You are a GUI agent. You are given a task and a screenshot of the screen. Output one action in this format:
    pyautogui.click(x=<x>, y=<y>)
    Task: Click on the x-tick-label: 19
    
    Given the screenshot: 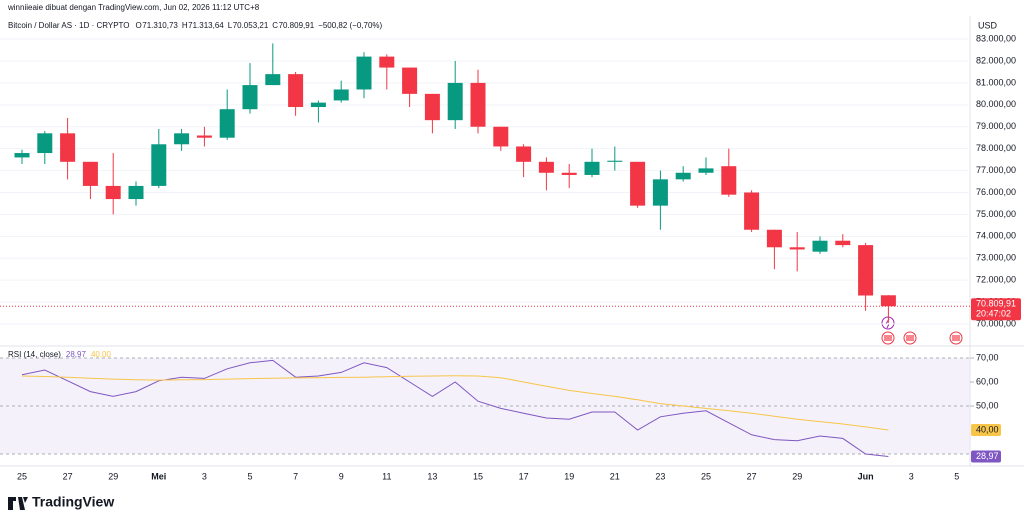 What is the action you would take?
    pyautogui.click(x=569, y=476)
    